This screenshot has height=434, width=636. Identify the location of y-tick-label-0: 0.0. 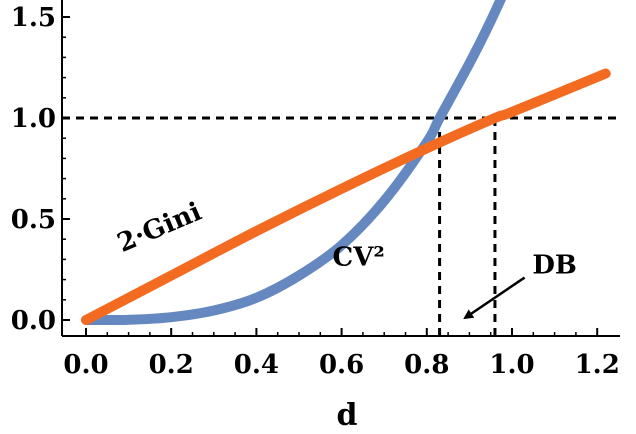
(33, 321).